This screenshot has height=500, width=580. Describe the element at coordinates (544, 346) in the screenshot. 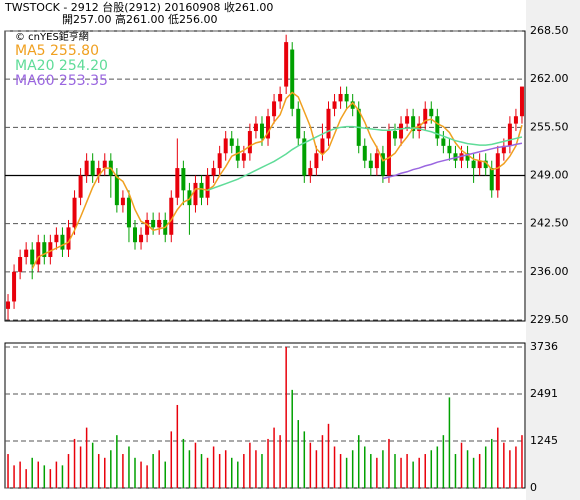

I see `volume-tick-label: 3736` at that location.